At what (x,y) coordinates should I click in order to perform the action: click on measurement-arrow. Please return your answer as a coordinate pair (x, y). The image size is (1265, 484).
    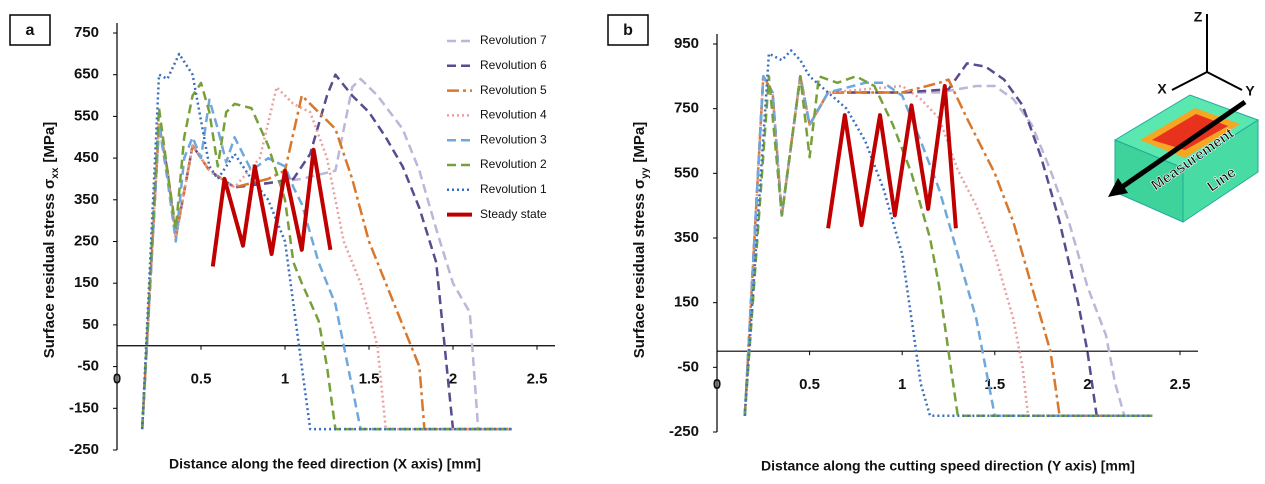
    Looking at the image, I should click on (1183, 144).